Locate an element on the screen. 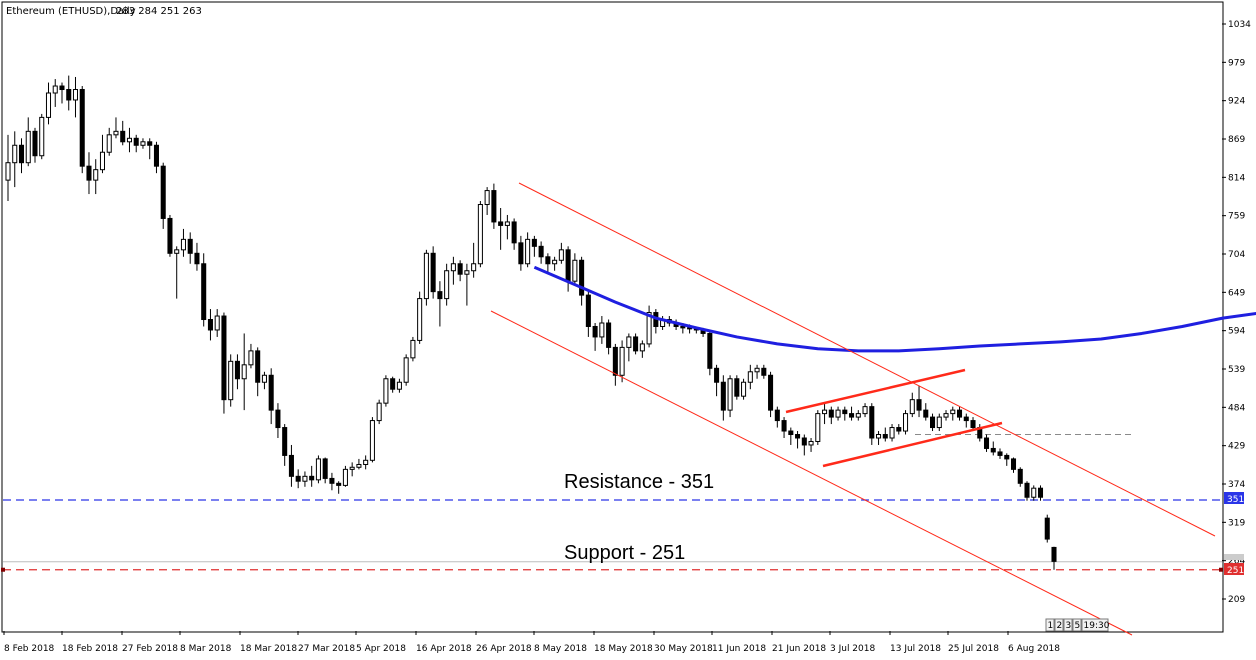 The image size is (1256, 660). y-tick-label: 979 is located at coordinates (1236, 63).